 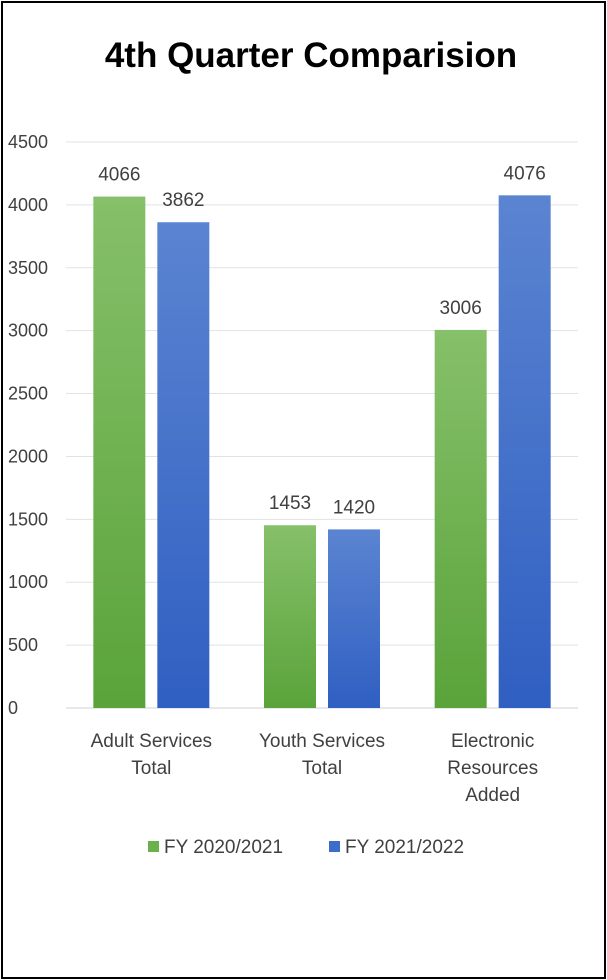 What do you see at coordinates (525, 173) in the screenshot?
I see `data-label: 4076` at bounding box center [525, 173].